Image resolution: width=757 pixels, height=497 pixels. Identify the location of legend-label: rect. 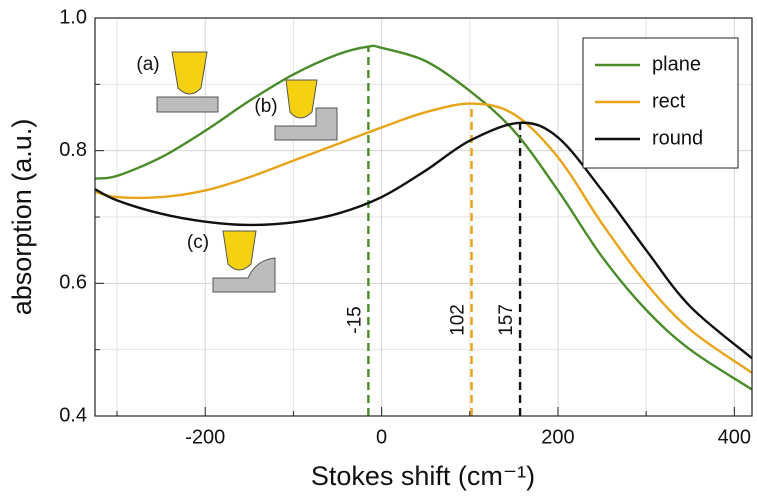
(669, 101).